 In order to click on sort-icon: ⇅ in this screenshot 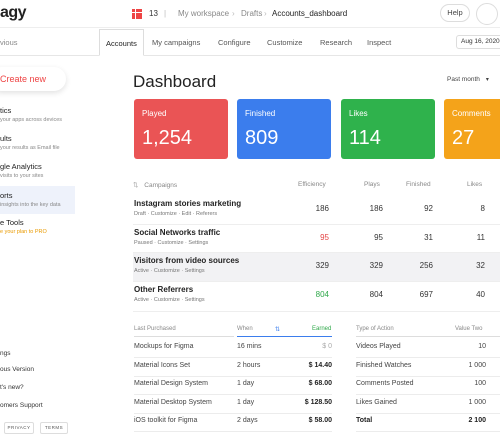, I will do `click(278, 330)`.